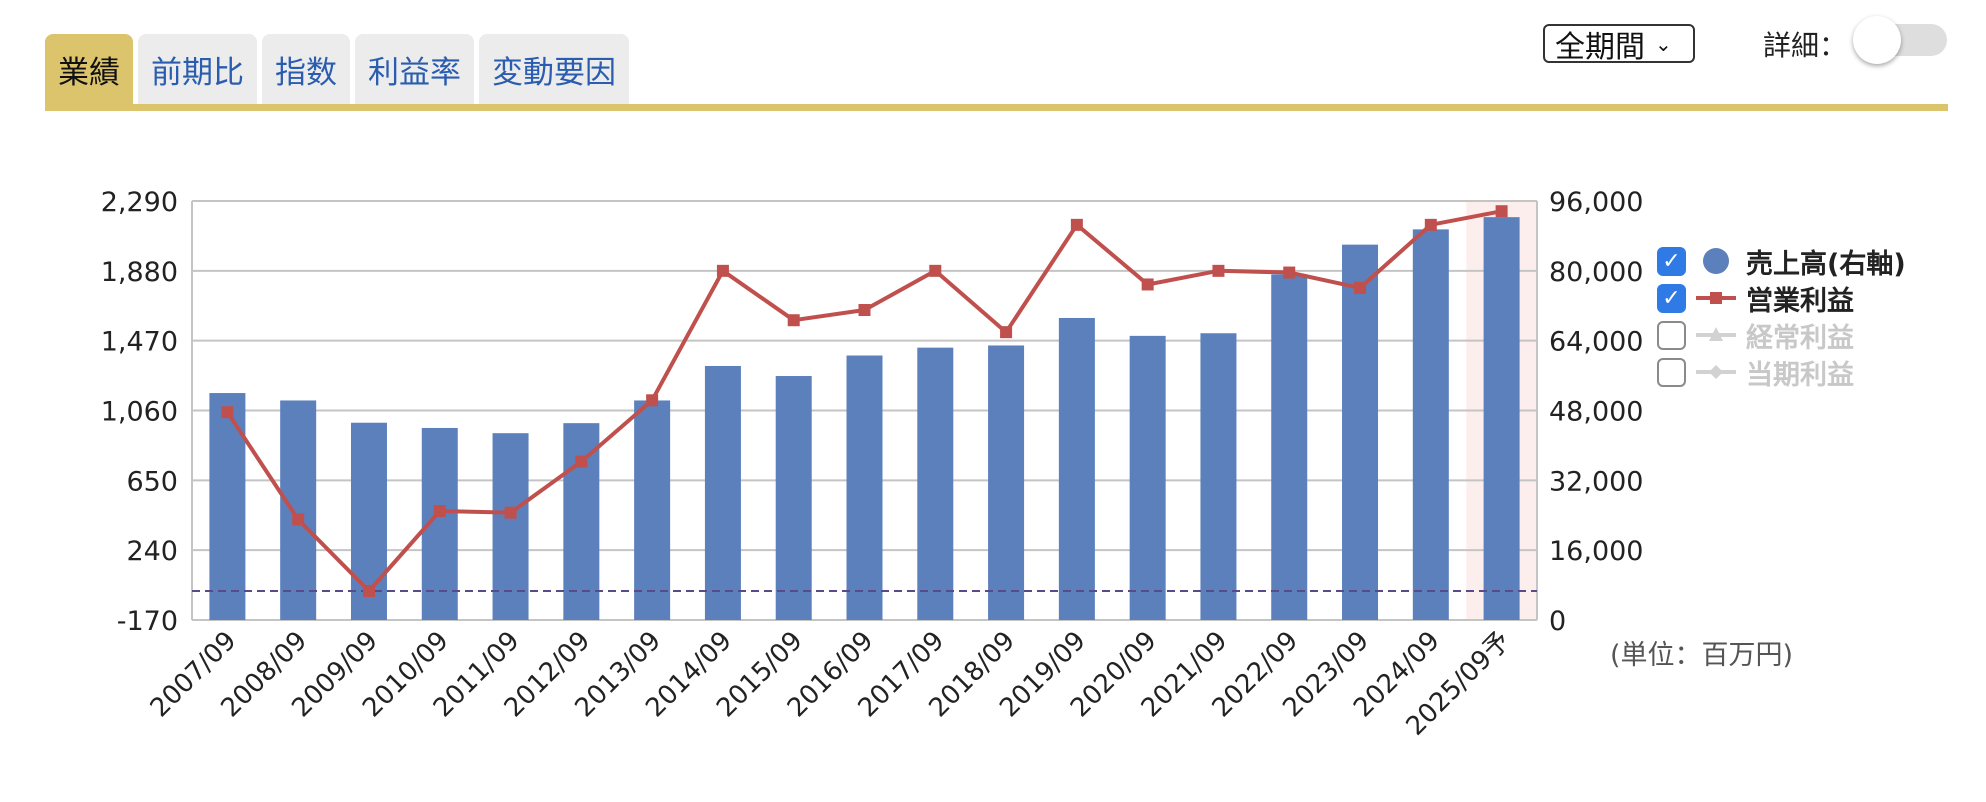  I want to click on left-axis-tick-label: 2,290, so click(139, 202).